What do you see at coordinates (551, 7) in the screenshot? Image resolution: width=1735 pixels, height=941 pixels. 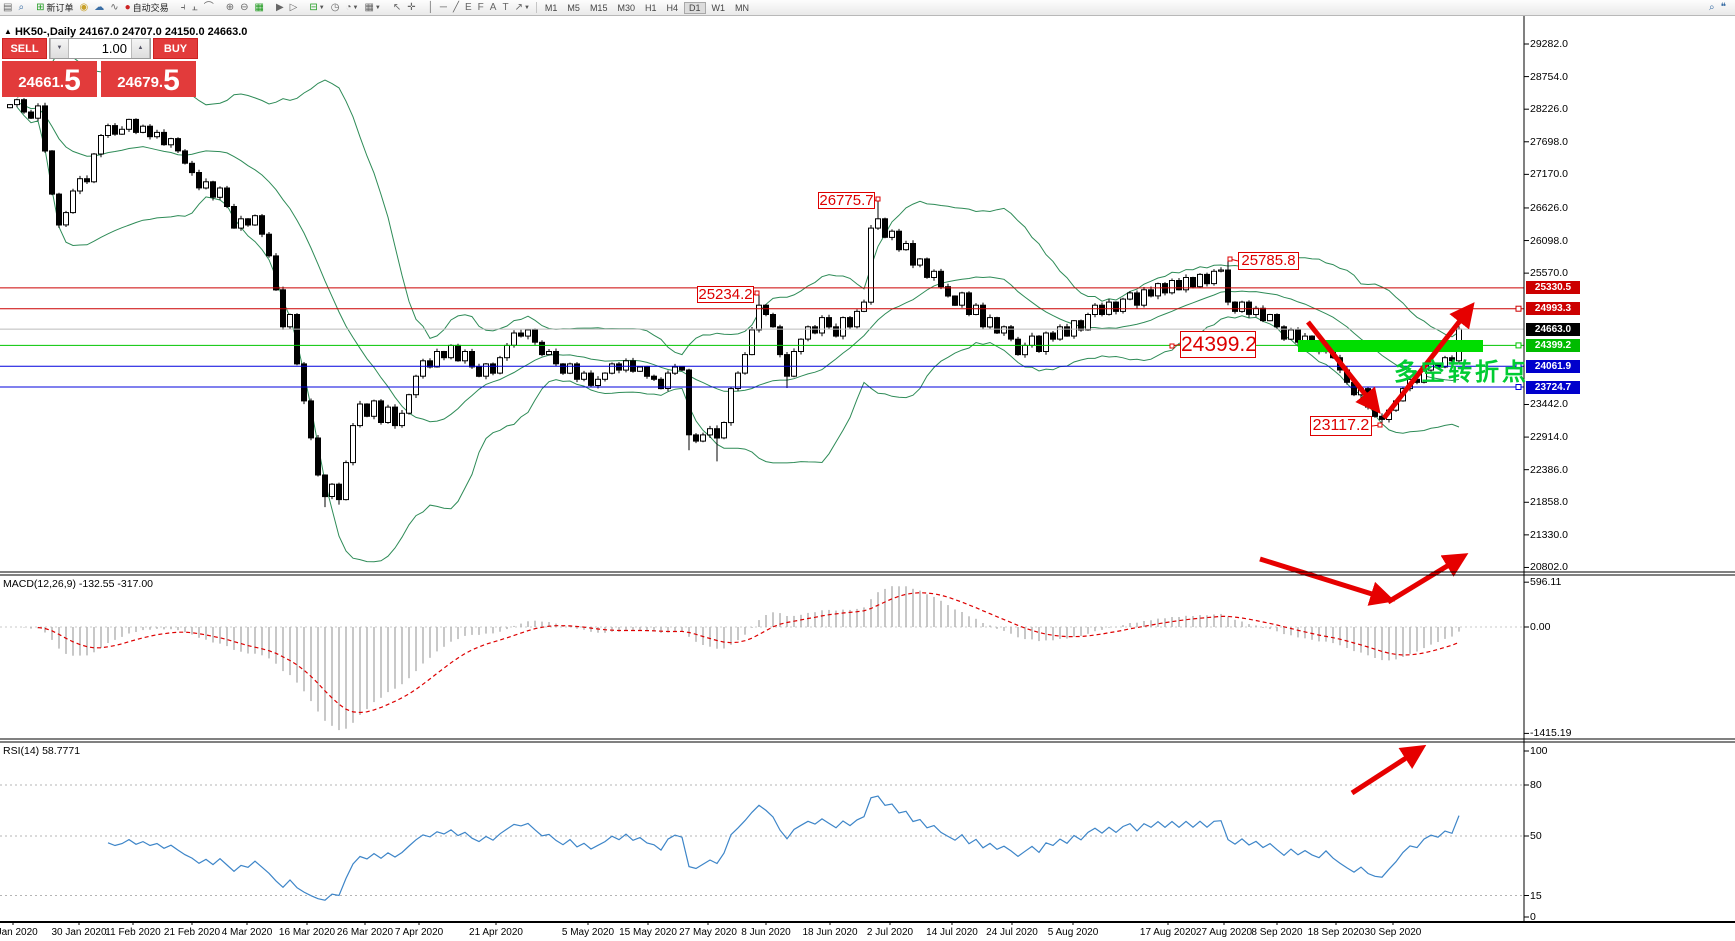 I see `timeframe-m1: M1` at bounding box center [551, 7].